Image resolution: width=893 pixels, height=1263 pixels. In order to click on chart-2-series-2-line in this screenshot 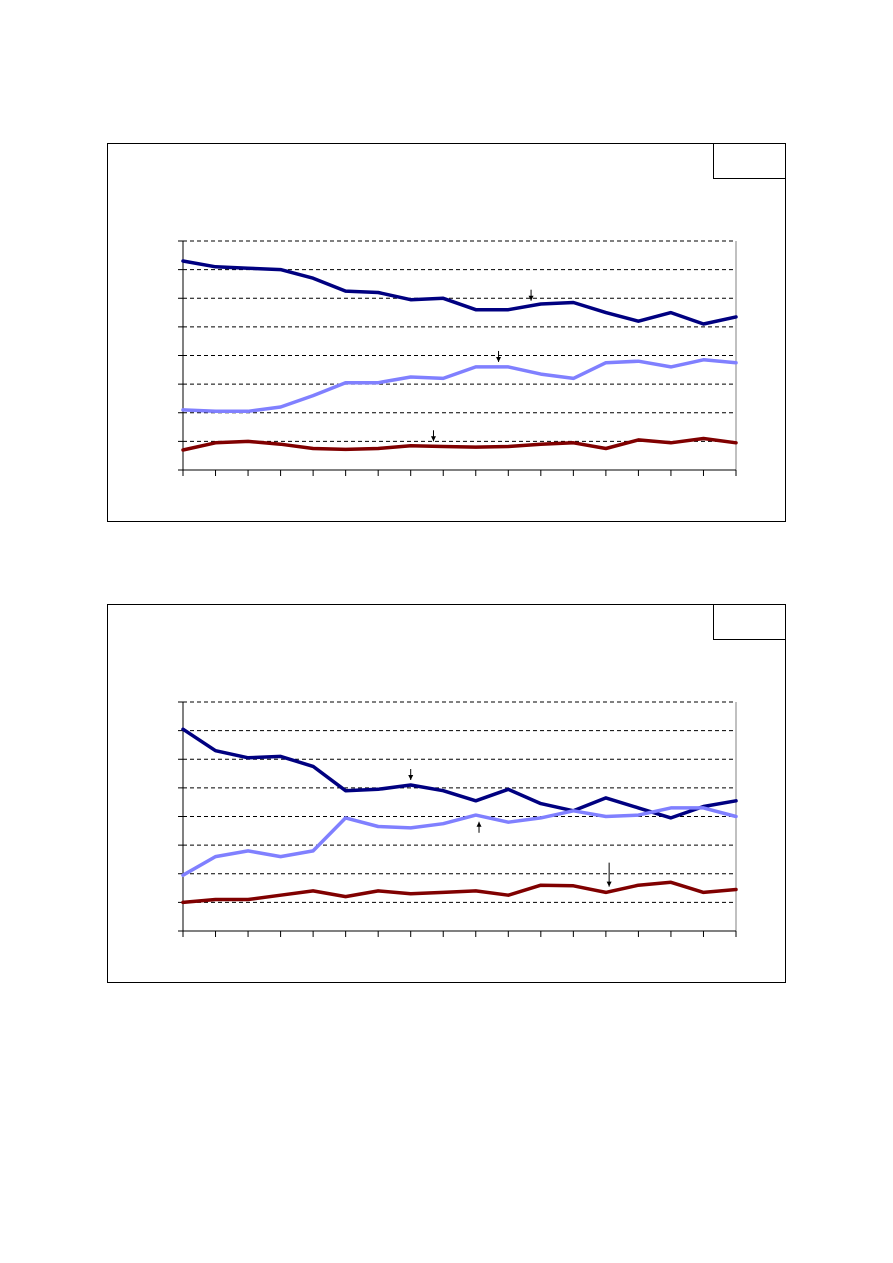, I will do `click(459, 841)`.